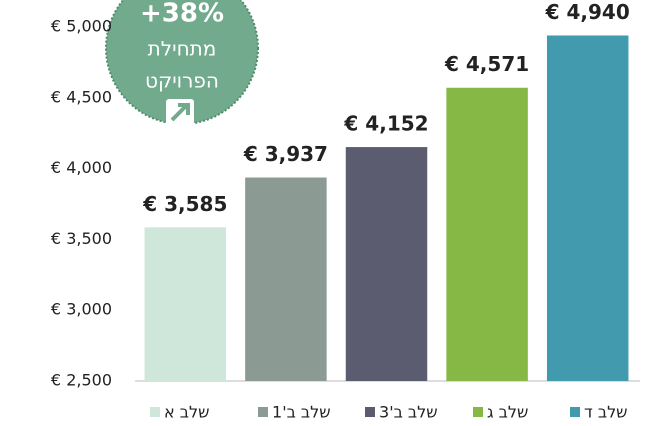 The height and width of the screenshot is (426, 666). What do you see at coordinates (81, 26) in the screenshot?
I see `y-tick-label: € 5,000` at bounding box center [81, 26].